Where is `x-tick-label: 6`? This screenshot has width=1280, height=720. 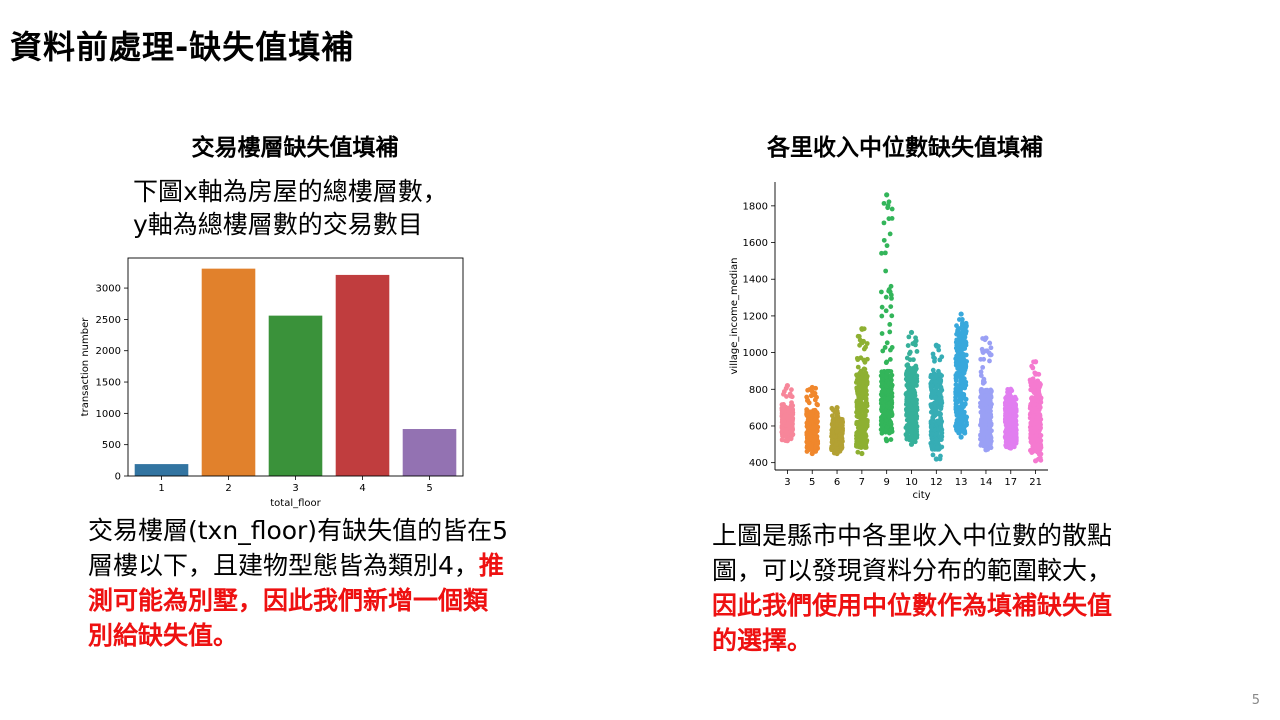 x-tick-label: 6 is located at coordinates (837, 482).